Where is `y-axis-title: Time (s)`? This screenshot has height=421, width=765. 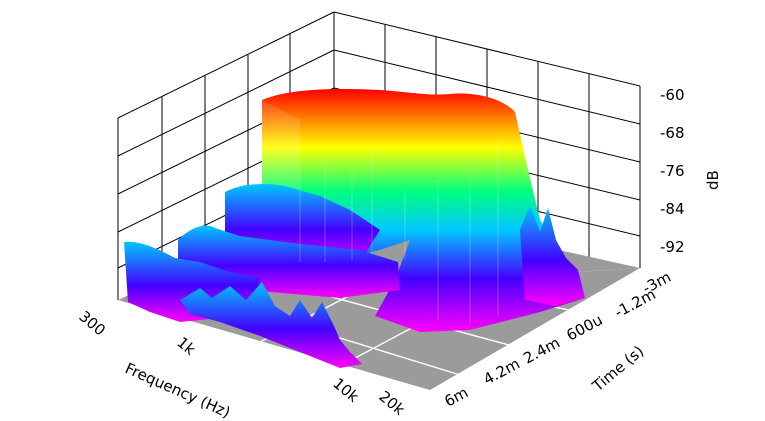
y-axis-title: Time (s) is located at coordinates (617, 369).